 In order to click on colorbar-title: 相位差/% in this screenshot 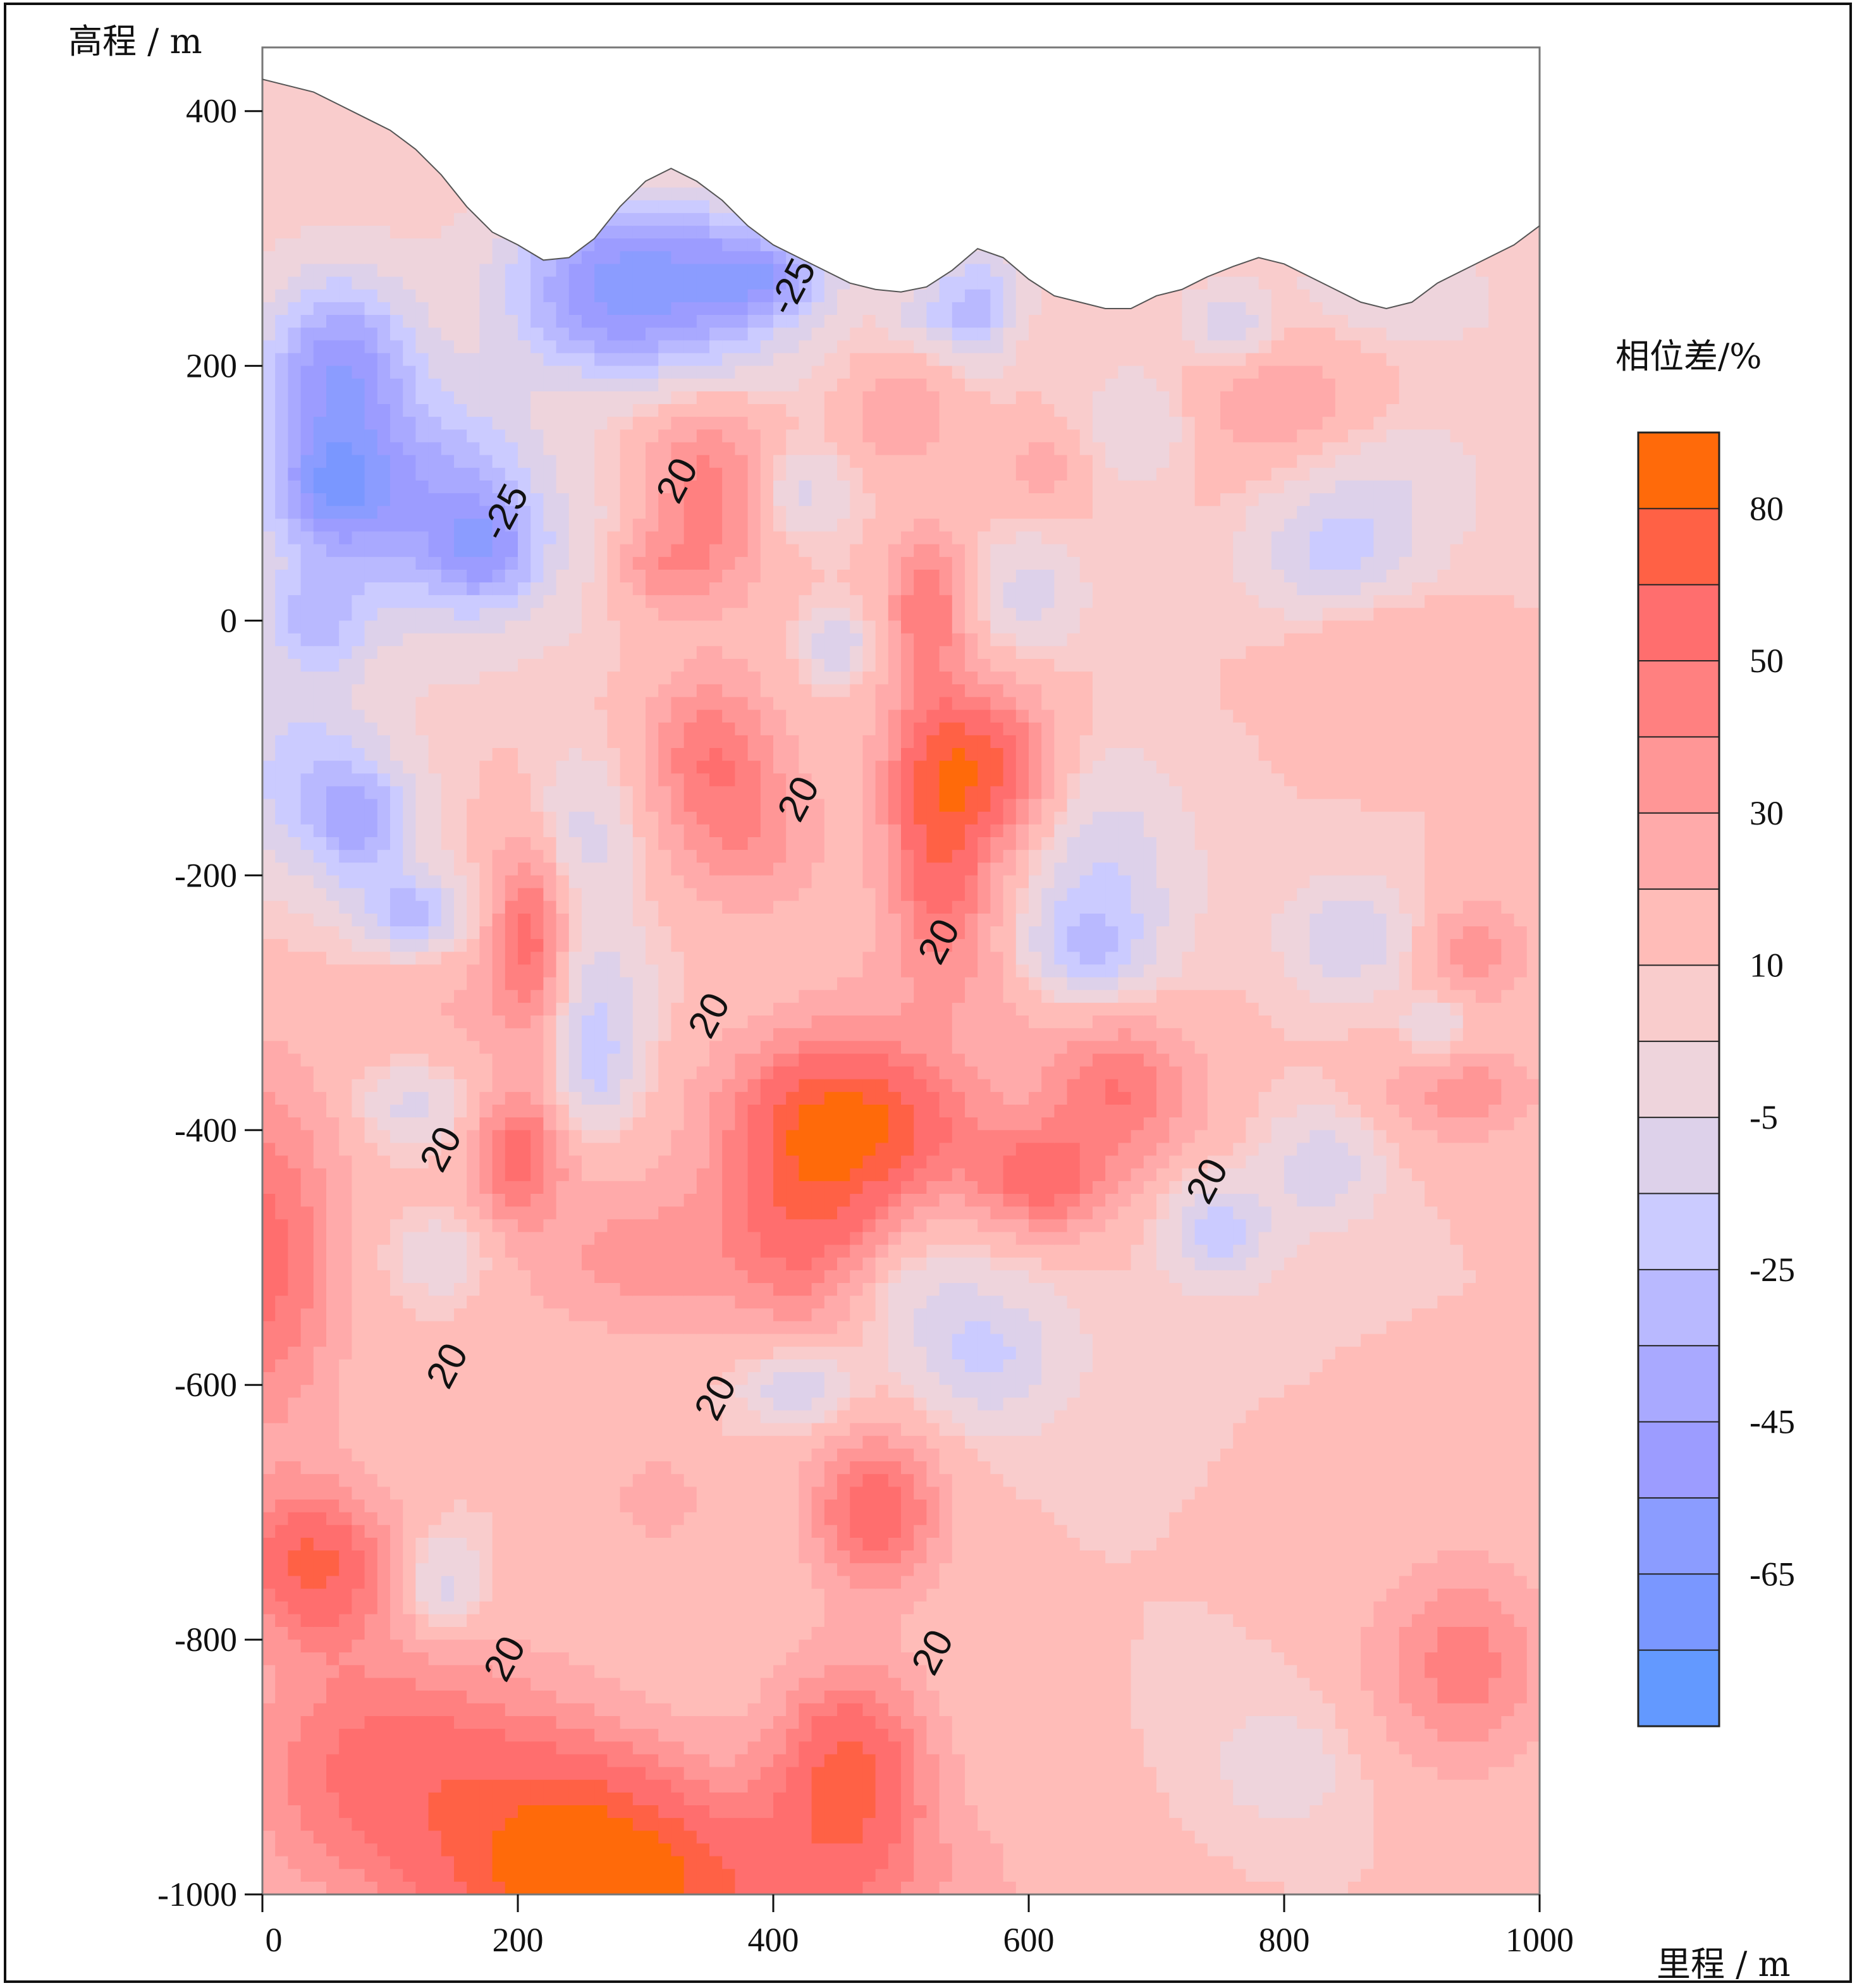, I will do `click(1688, 356)`.